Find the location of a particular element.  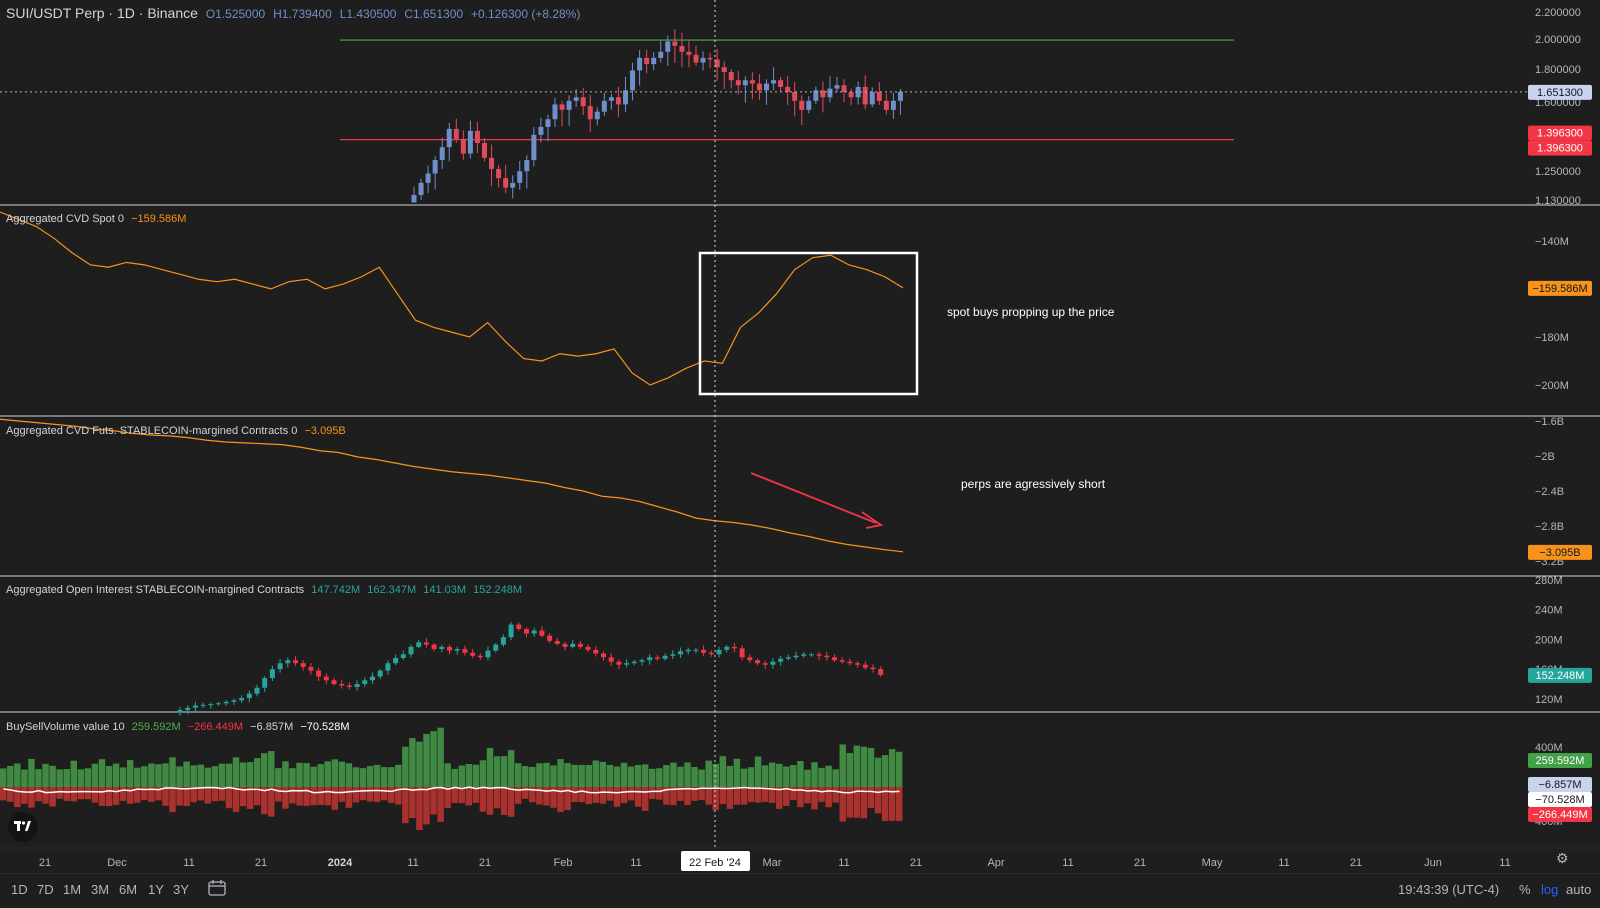

timeframe-7d: 7D is located at coordinates (45, 889).